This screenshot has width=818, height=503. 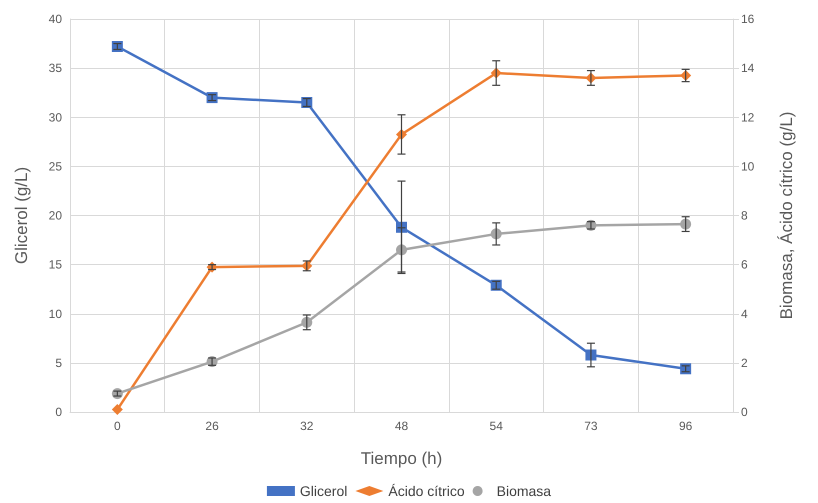 What do you see at coordinates (748, 117) in the screenshot?
I see `y2-tick-label: 12` at bounding box center [748, 117].